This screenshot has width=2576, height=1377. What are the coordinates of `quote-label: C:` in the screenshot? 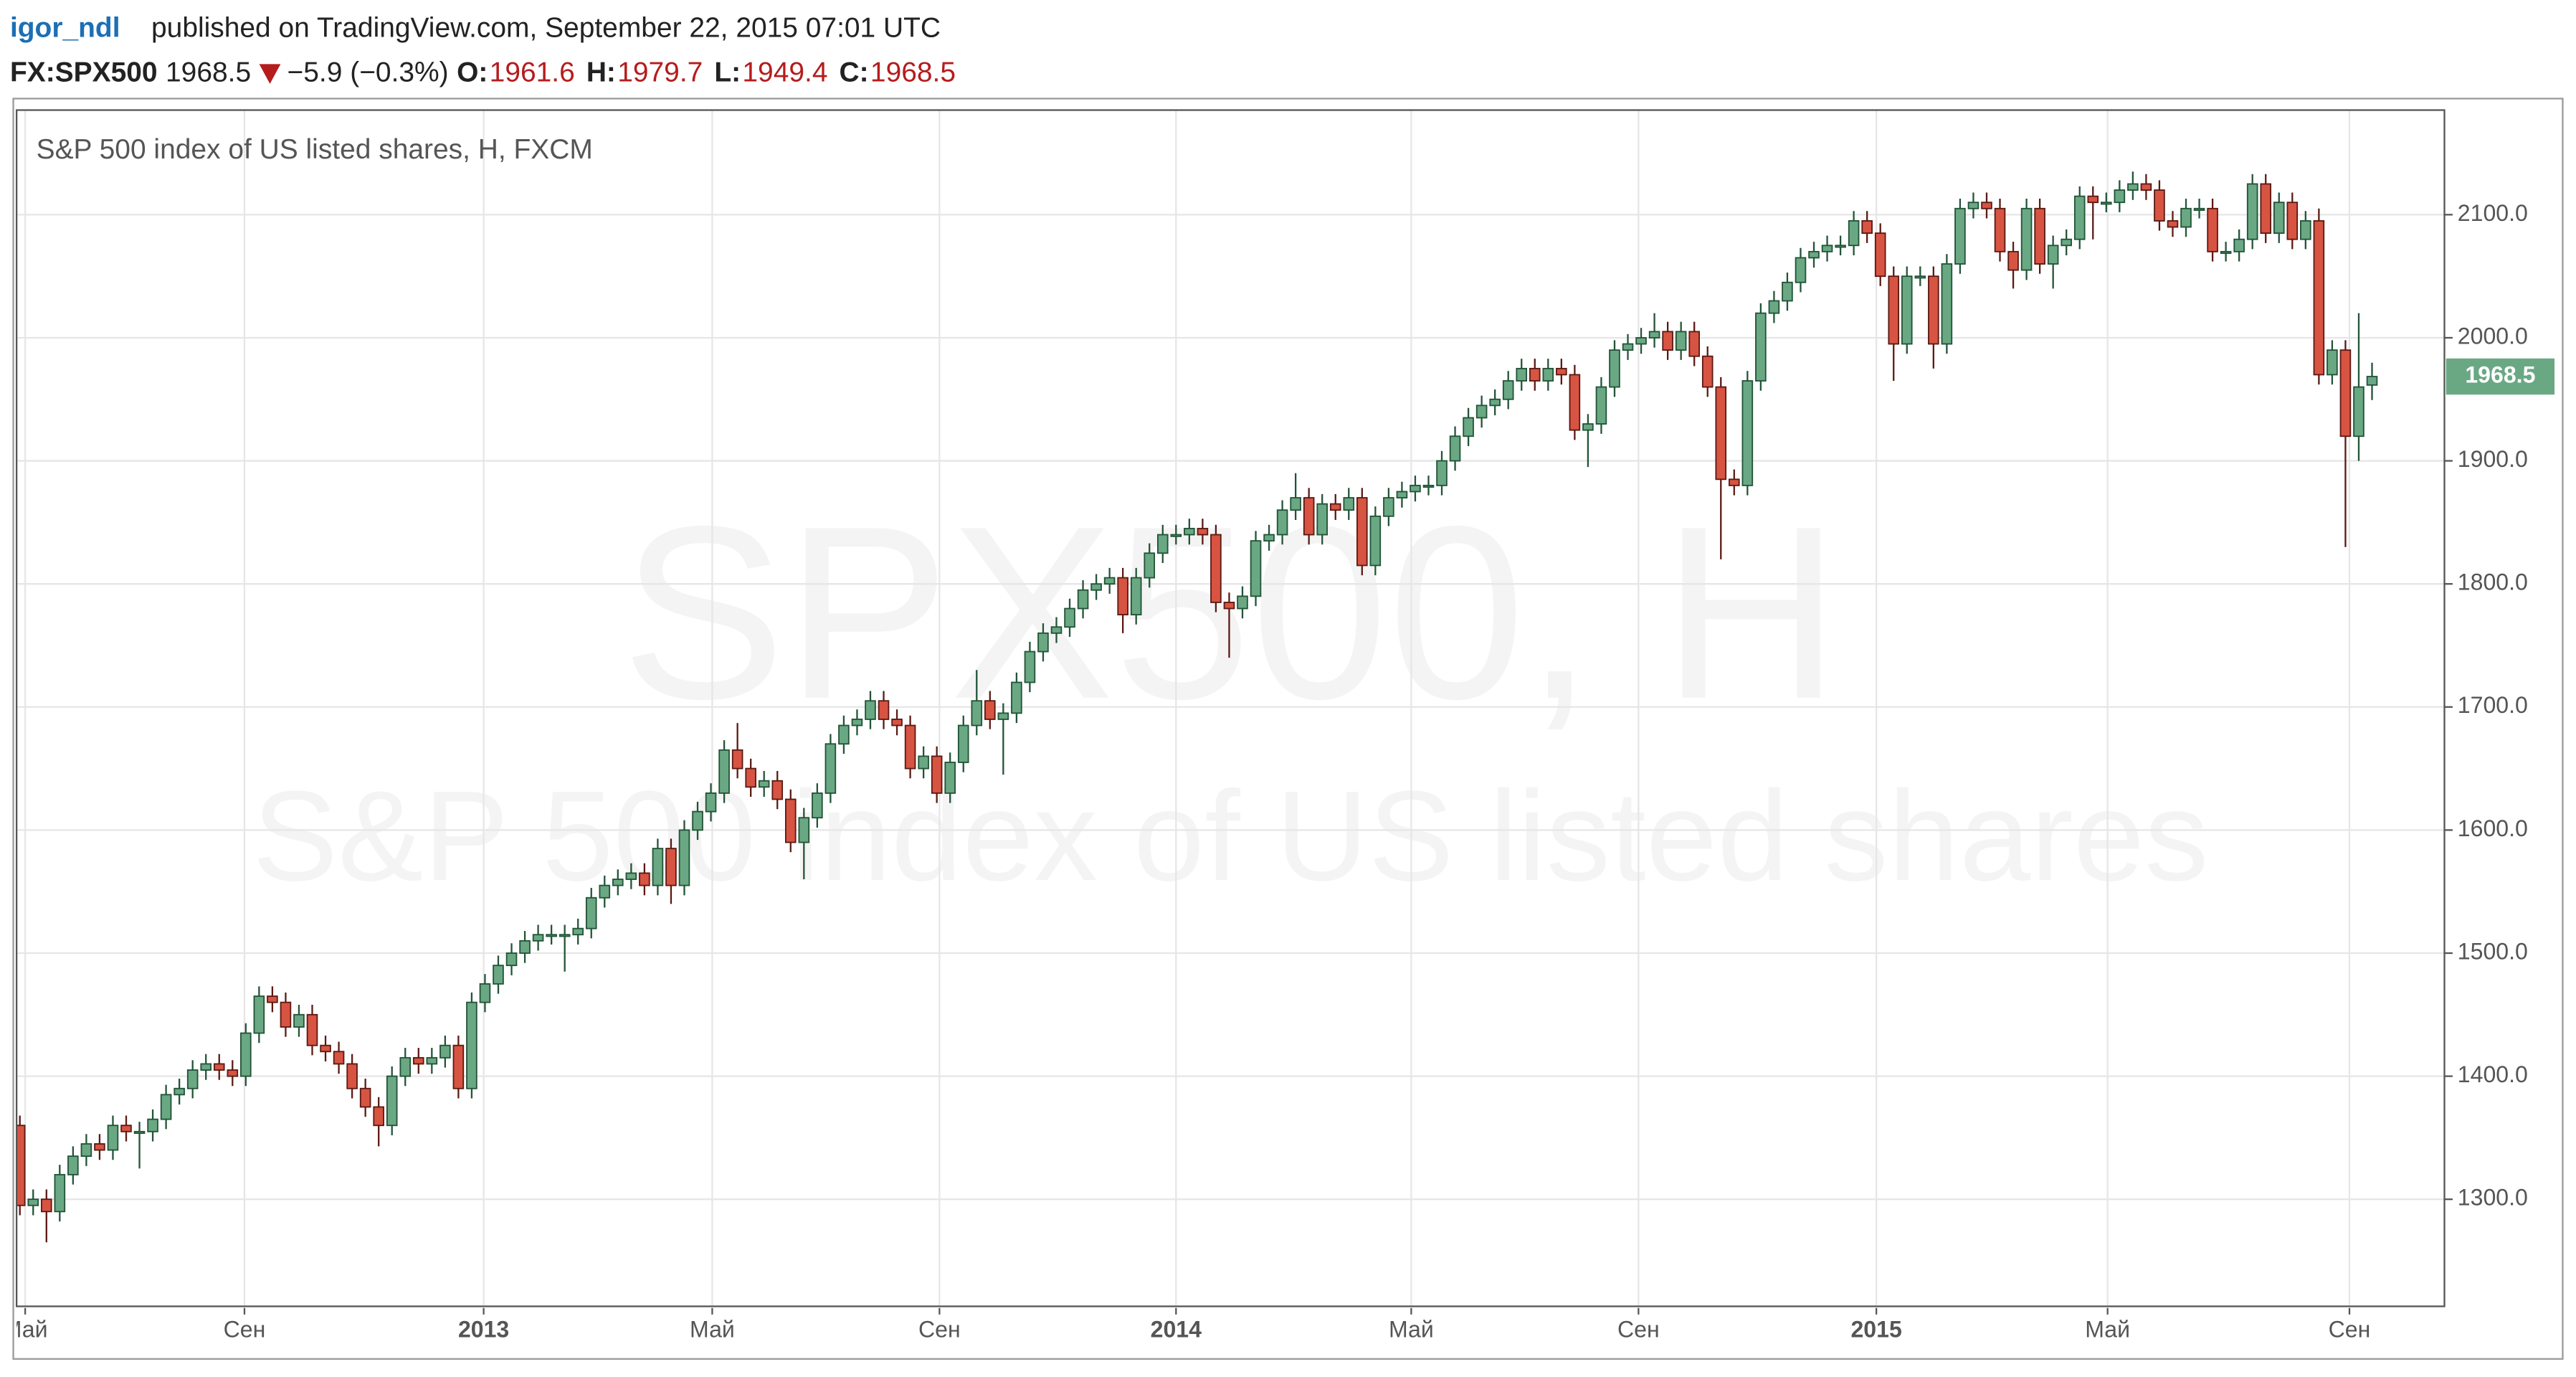 It's located at (855, 72).